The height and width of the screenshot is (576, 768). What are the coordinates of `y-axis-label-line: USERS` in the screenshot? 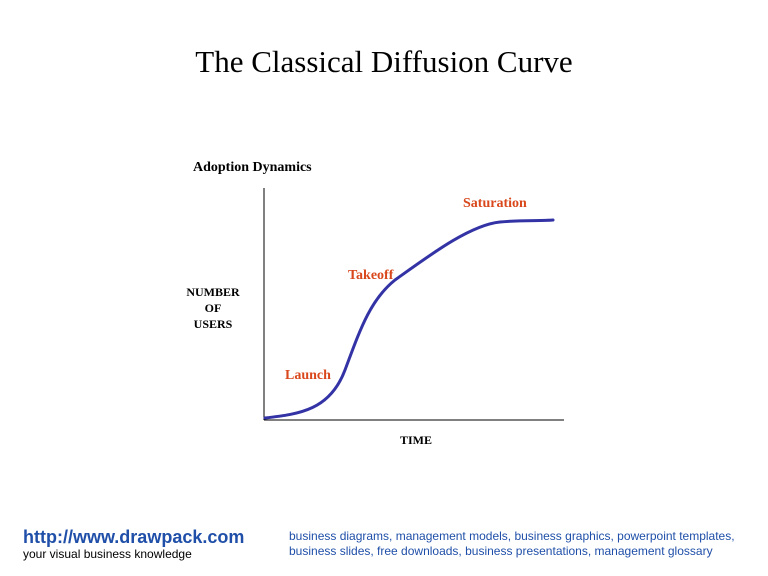 It's located at (213, 324).